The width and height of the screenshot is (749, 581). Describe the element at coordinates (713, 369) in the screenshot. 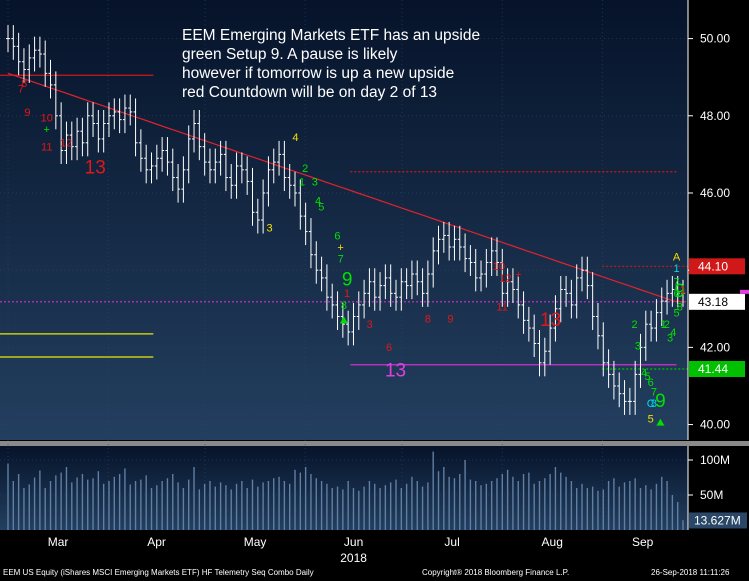

I see `value-tag-label: 41.44` at that location.